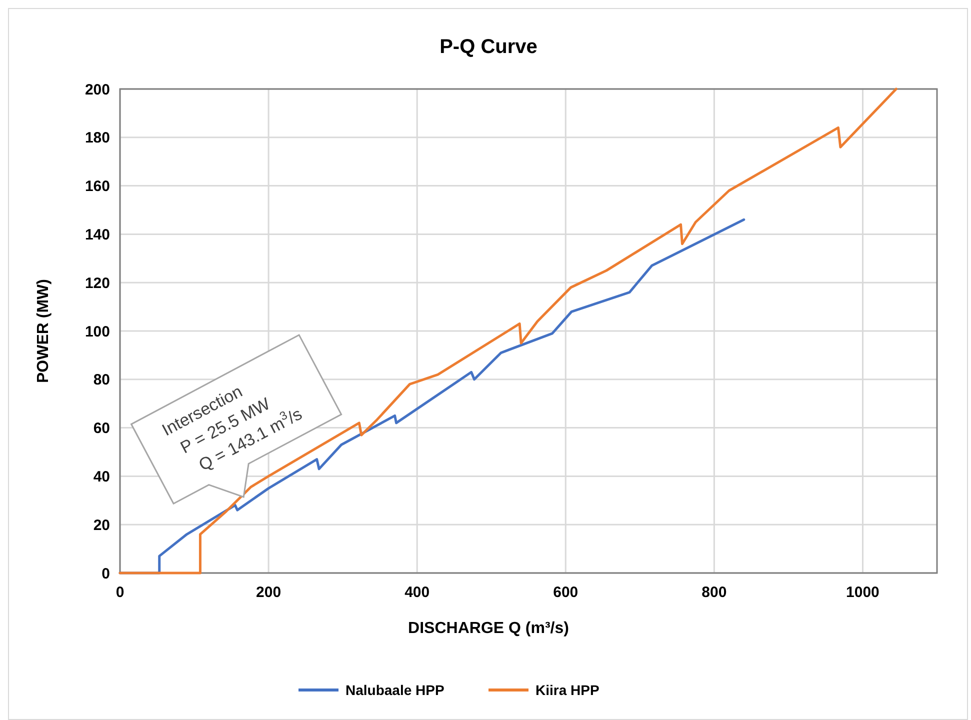 The height and width of the screenshot is (720, 971). What do you see at coordinates (101, 380) in the screenshot?
I see `y-tick-label: 80` at bounding box center [101, 380].